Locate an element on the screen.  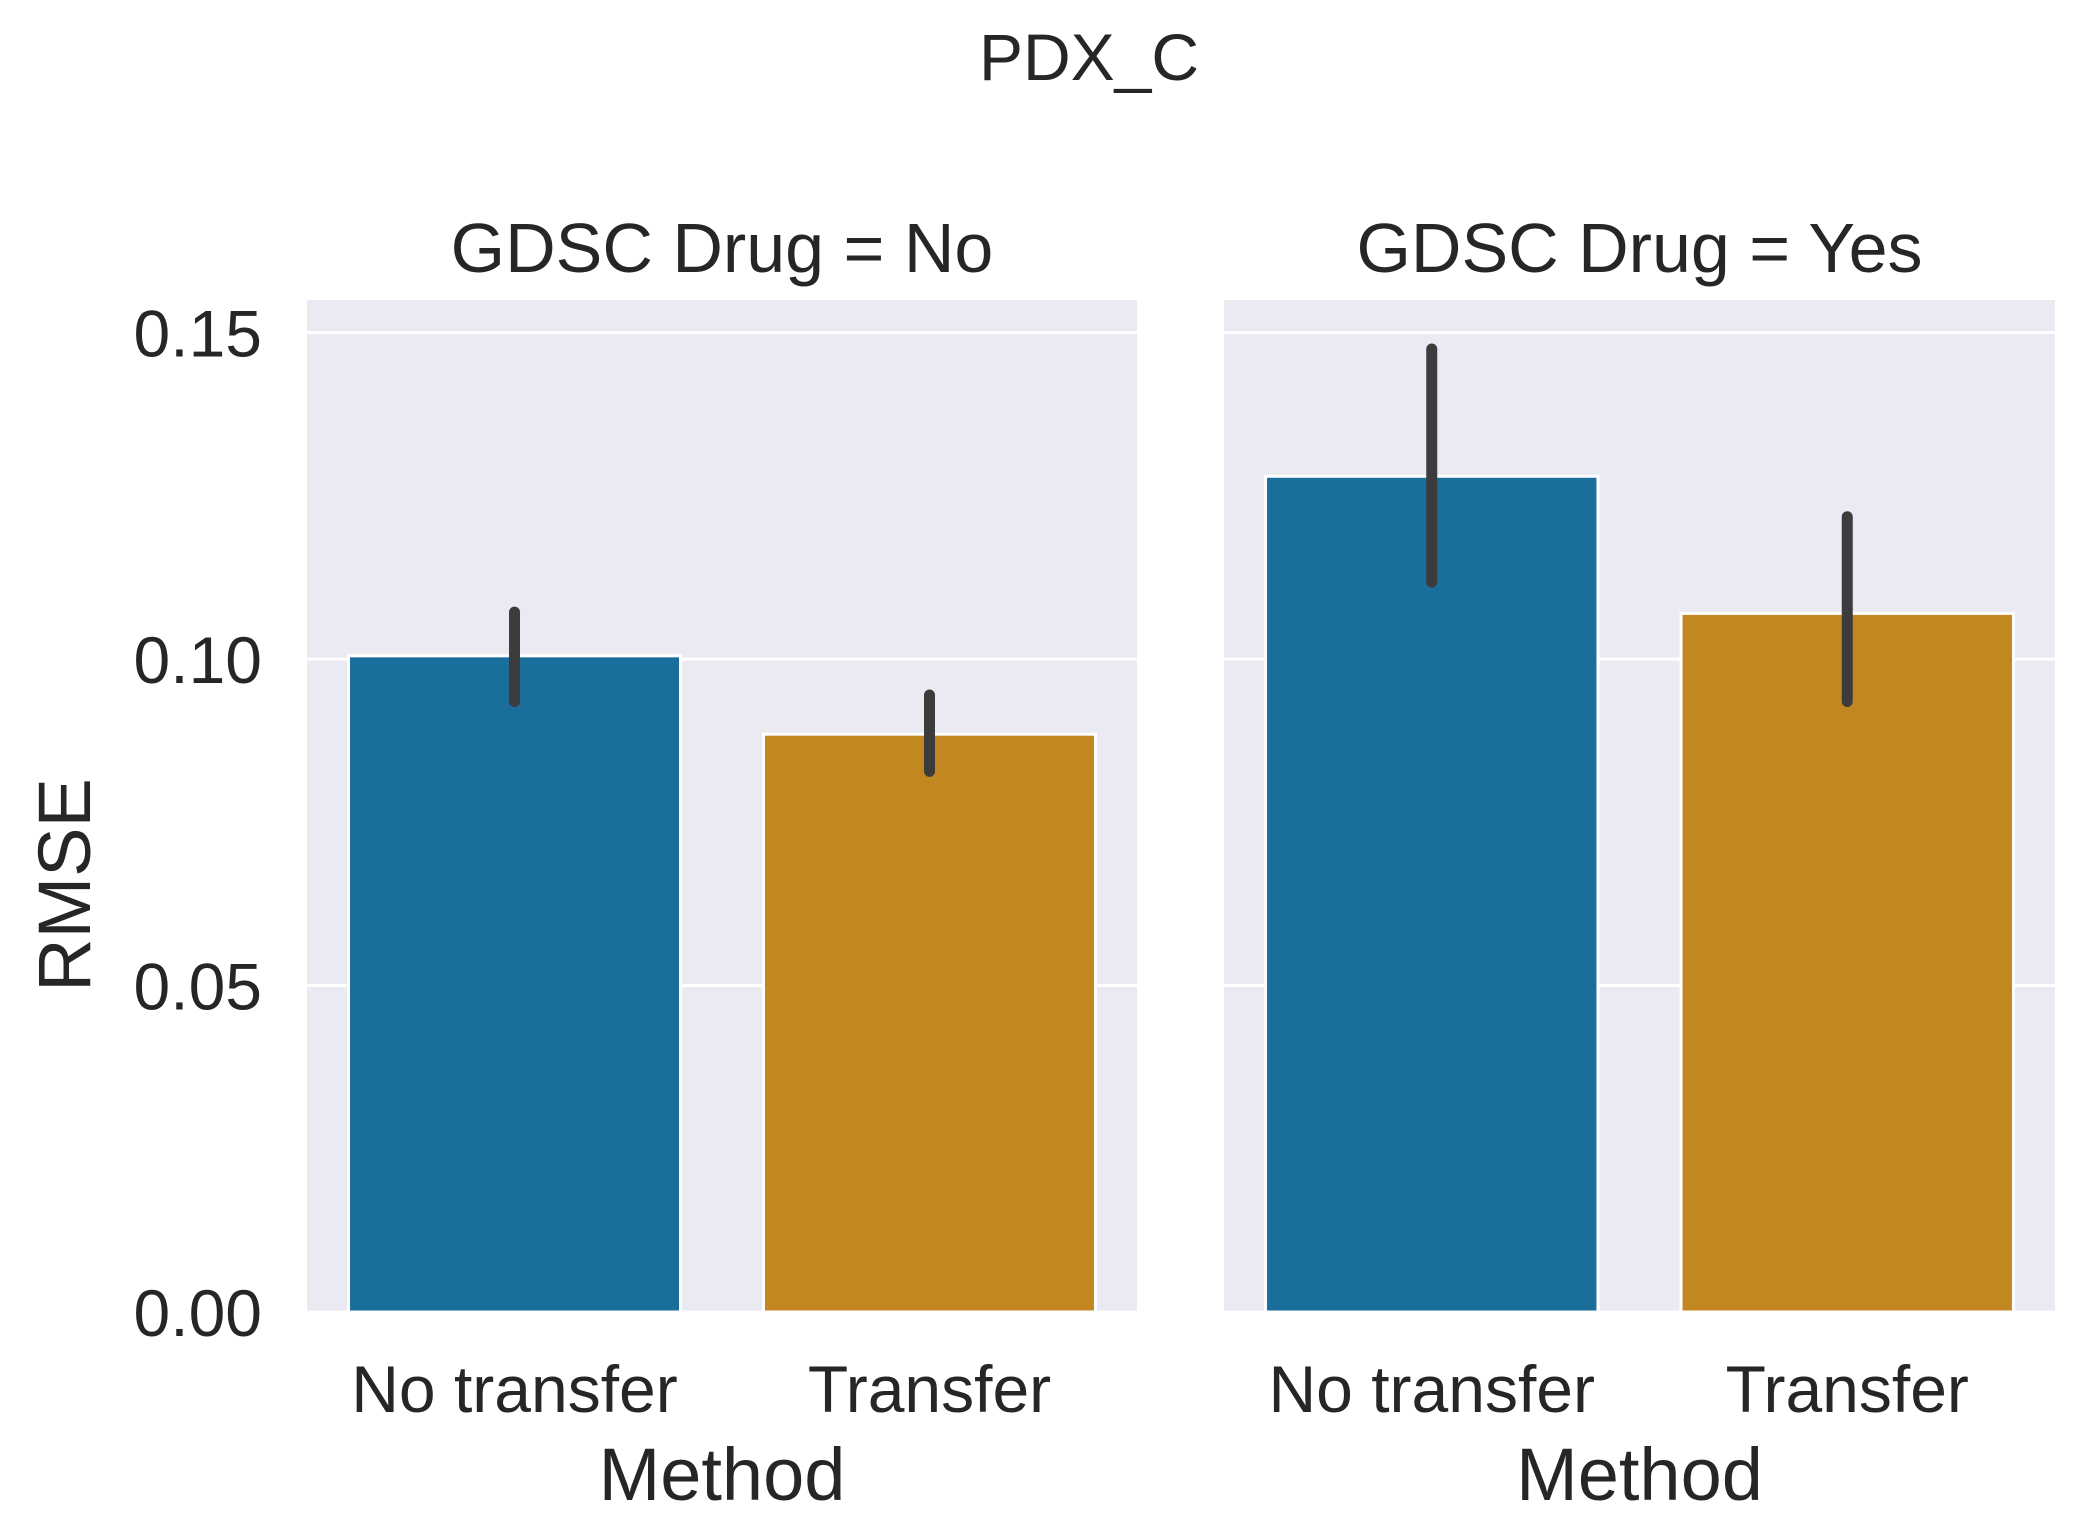
panel-title: GDSC Drug = No is located at coordinates (722, 248).